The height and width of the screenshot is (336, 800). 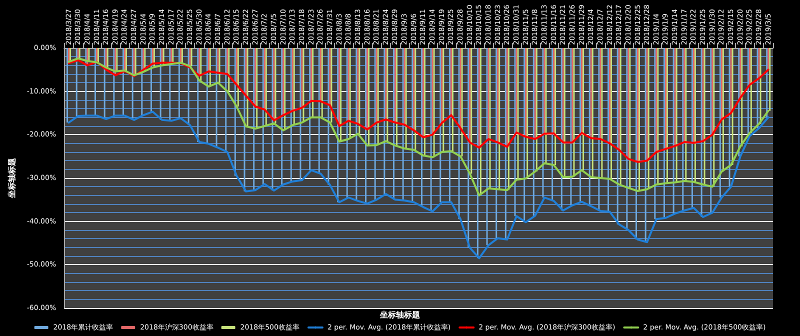 What do you see at coordinates (399, 315) in the screenshot?
I see `x-axis-title: 坐标轴标题` at bounding box center [399, 315].